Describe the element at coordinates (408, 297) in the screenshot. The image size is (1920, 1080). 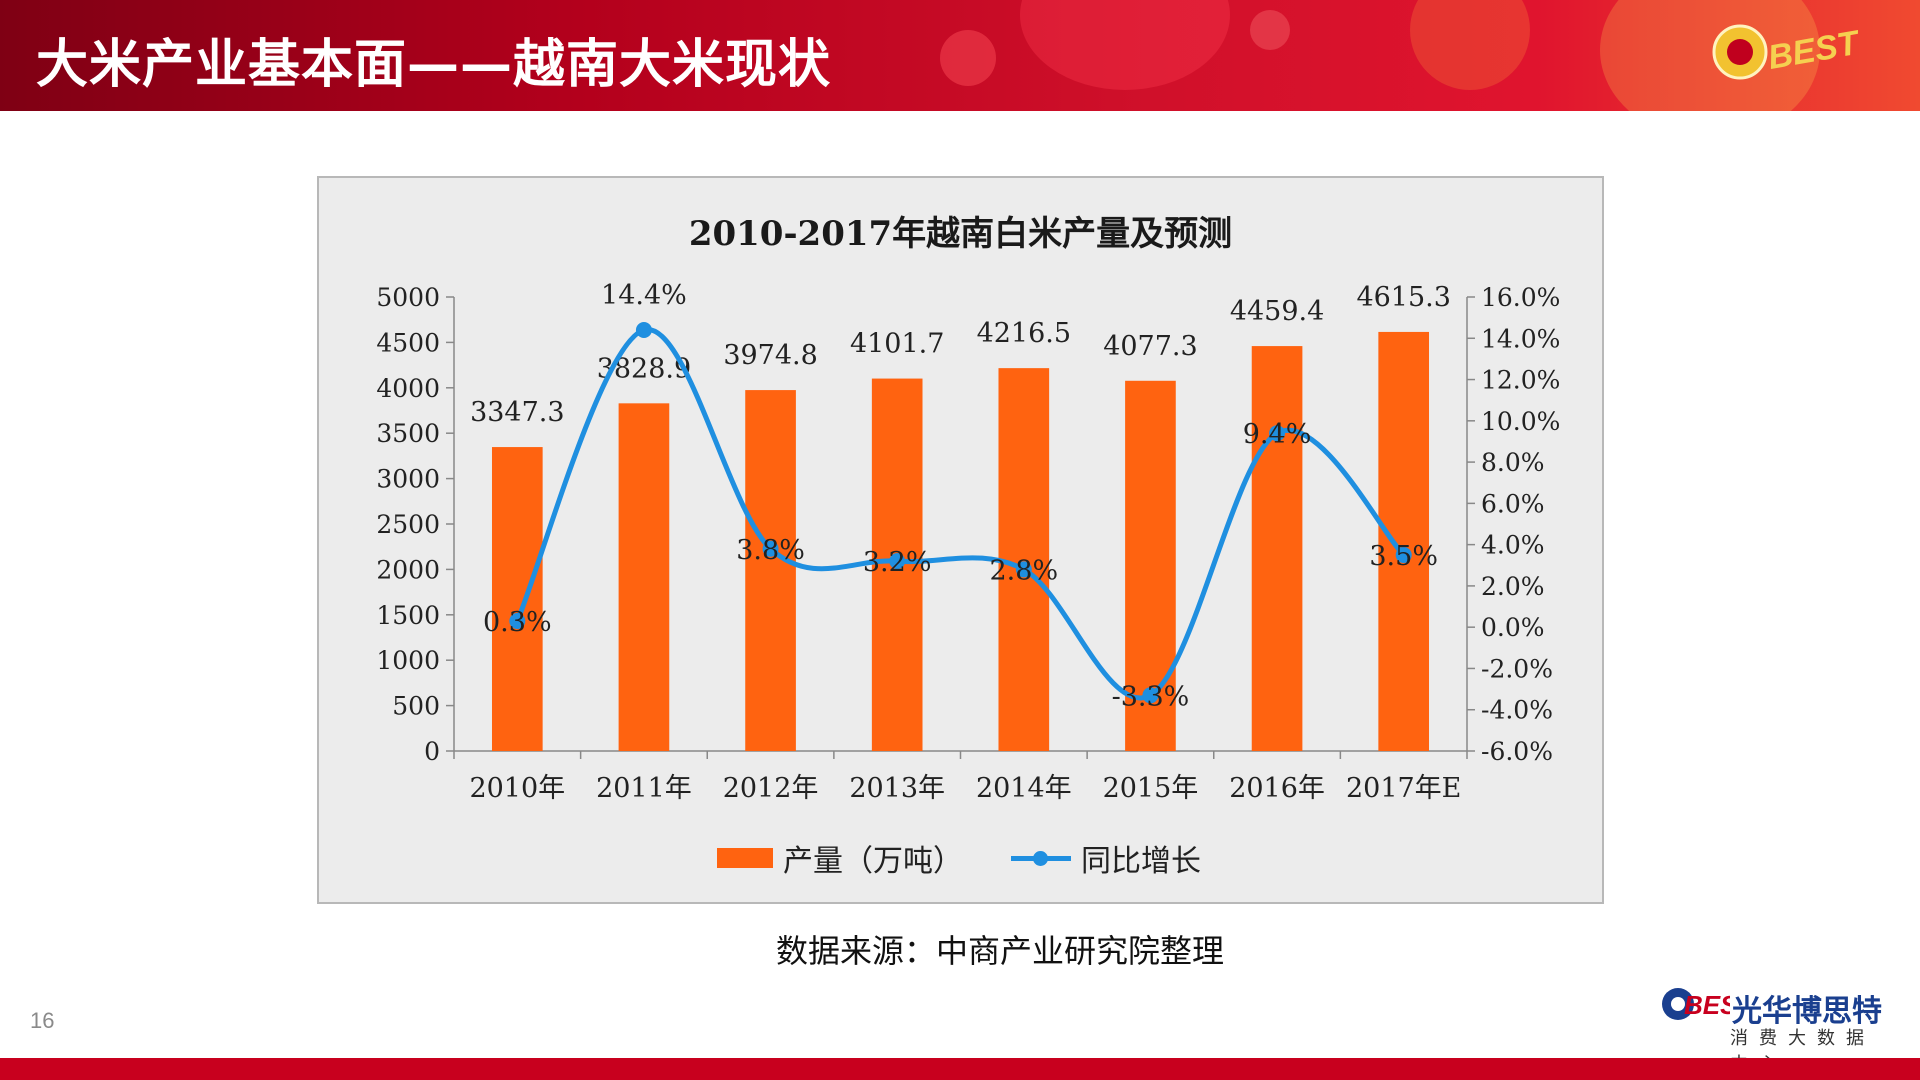
I see `y-left-tick-label: 5000` at that location.